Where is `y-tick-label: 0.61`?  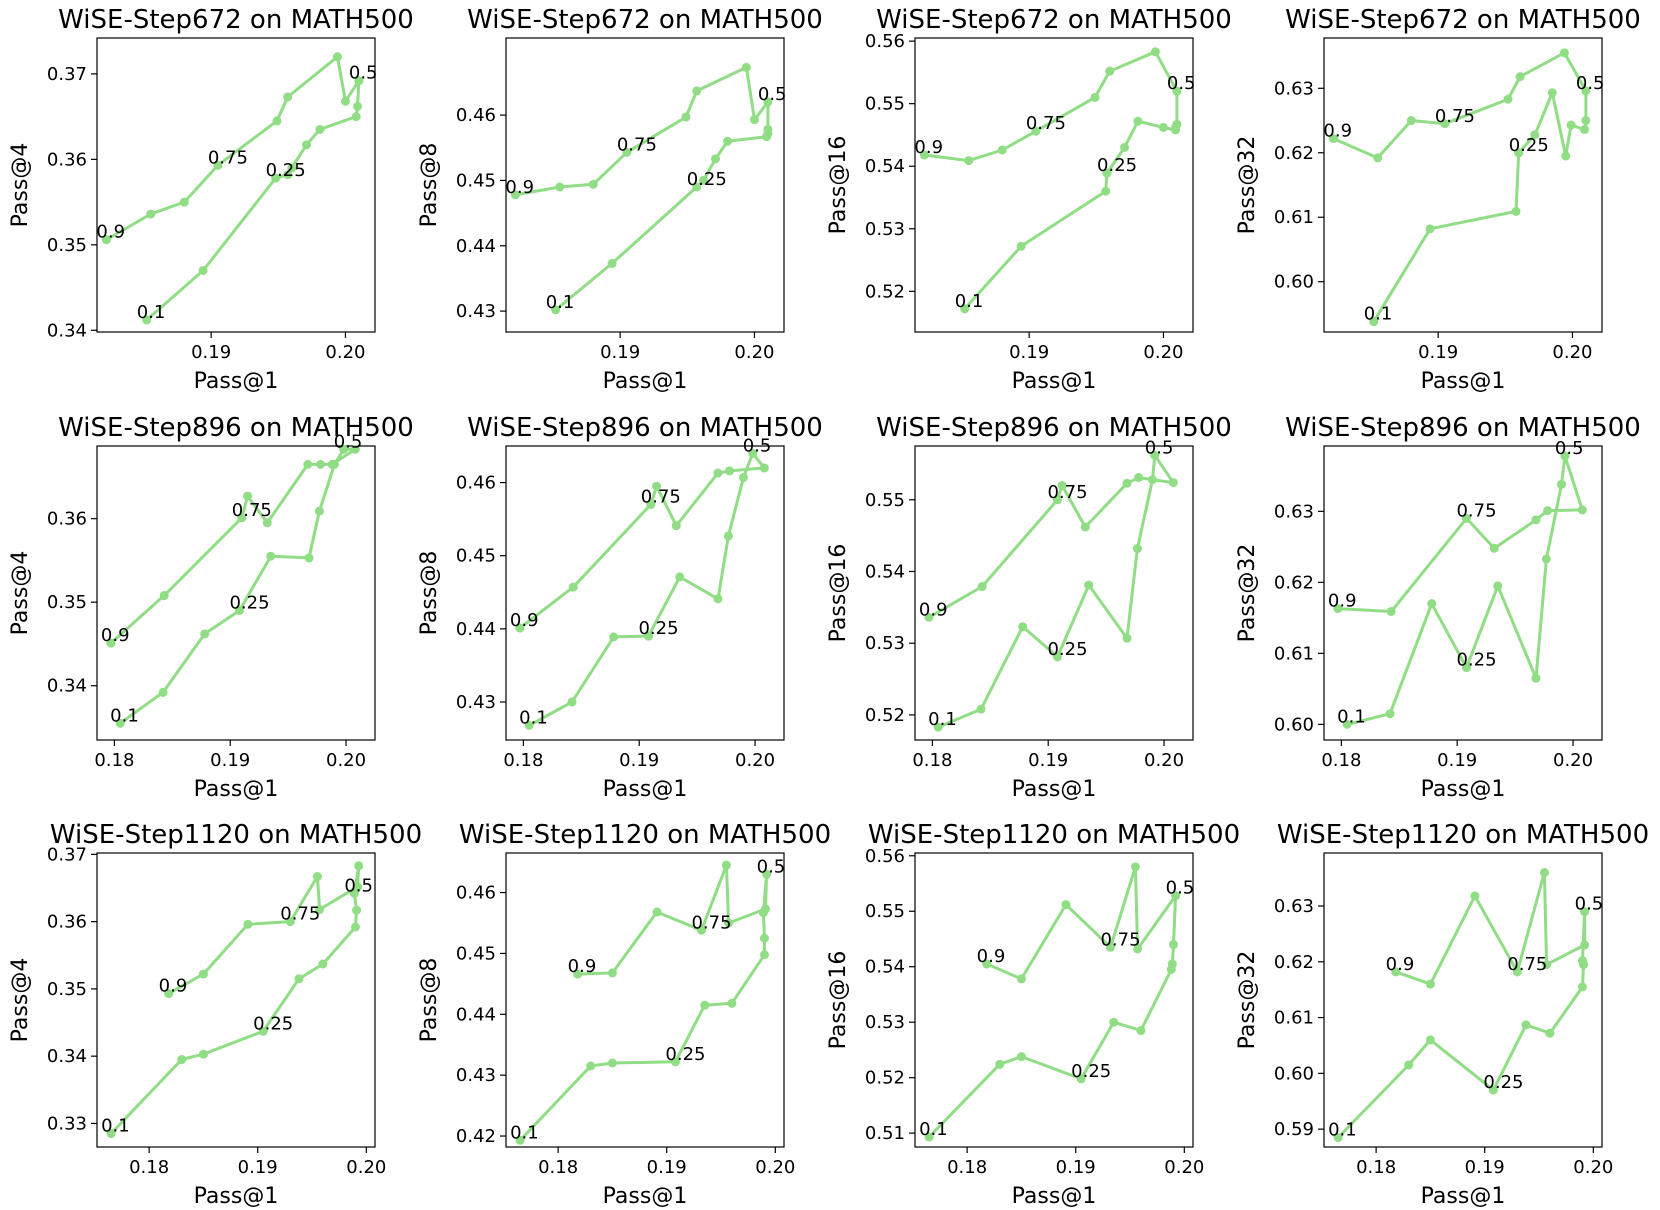 y-tick-label: 0.61 is located at coordinates (1294, 1018).